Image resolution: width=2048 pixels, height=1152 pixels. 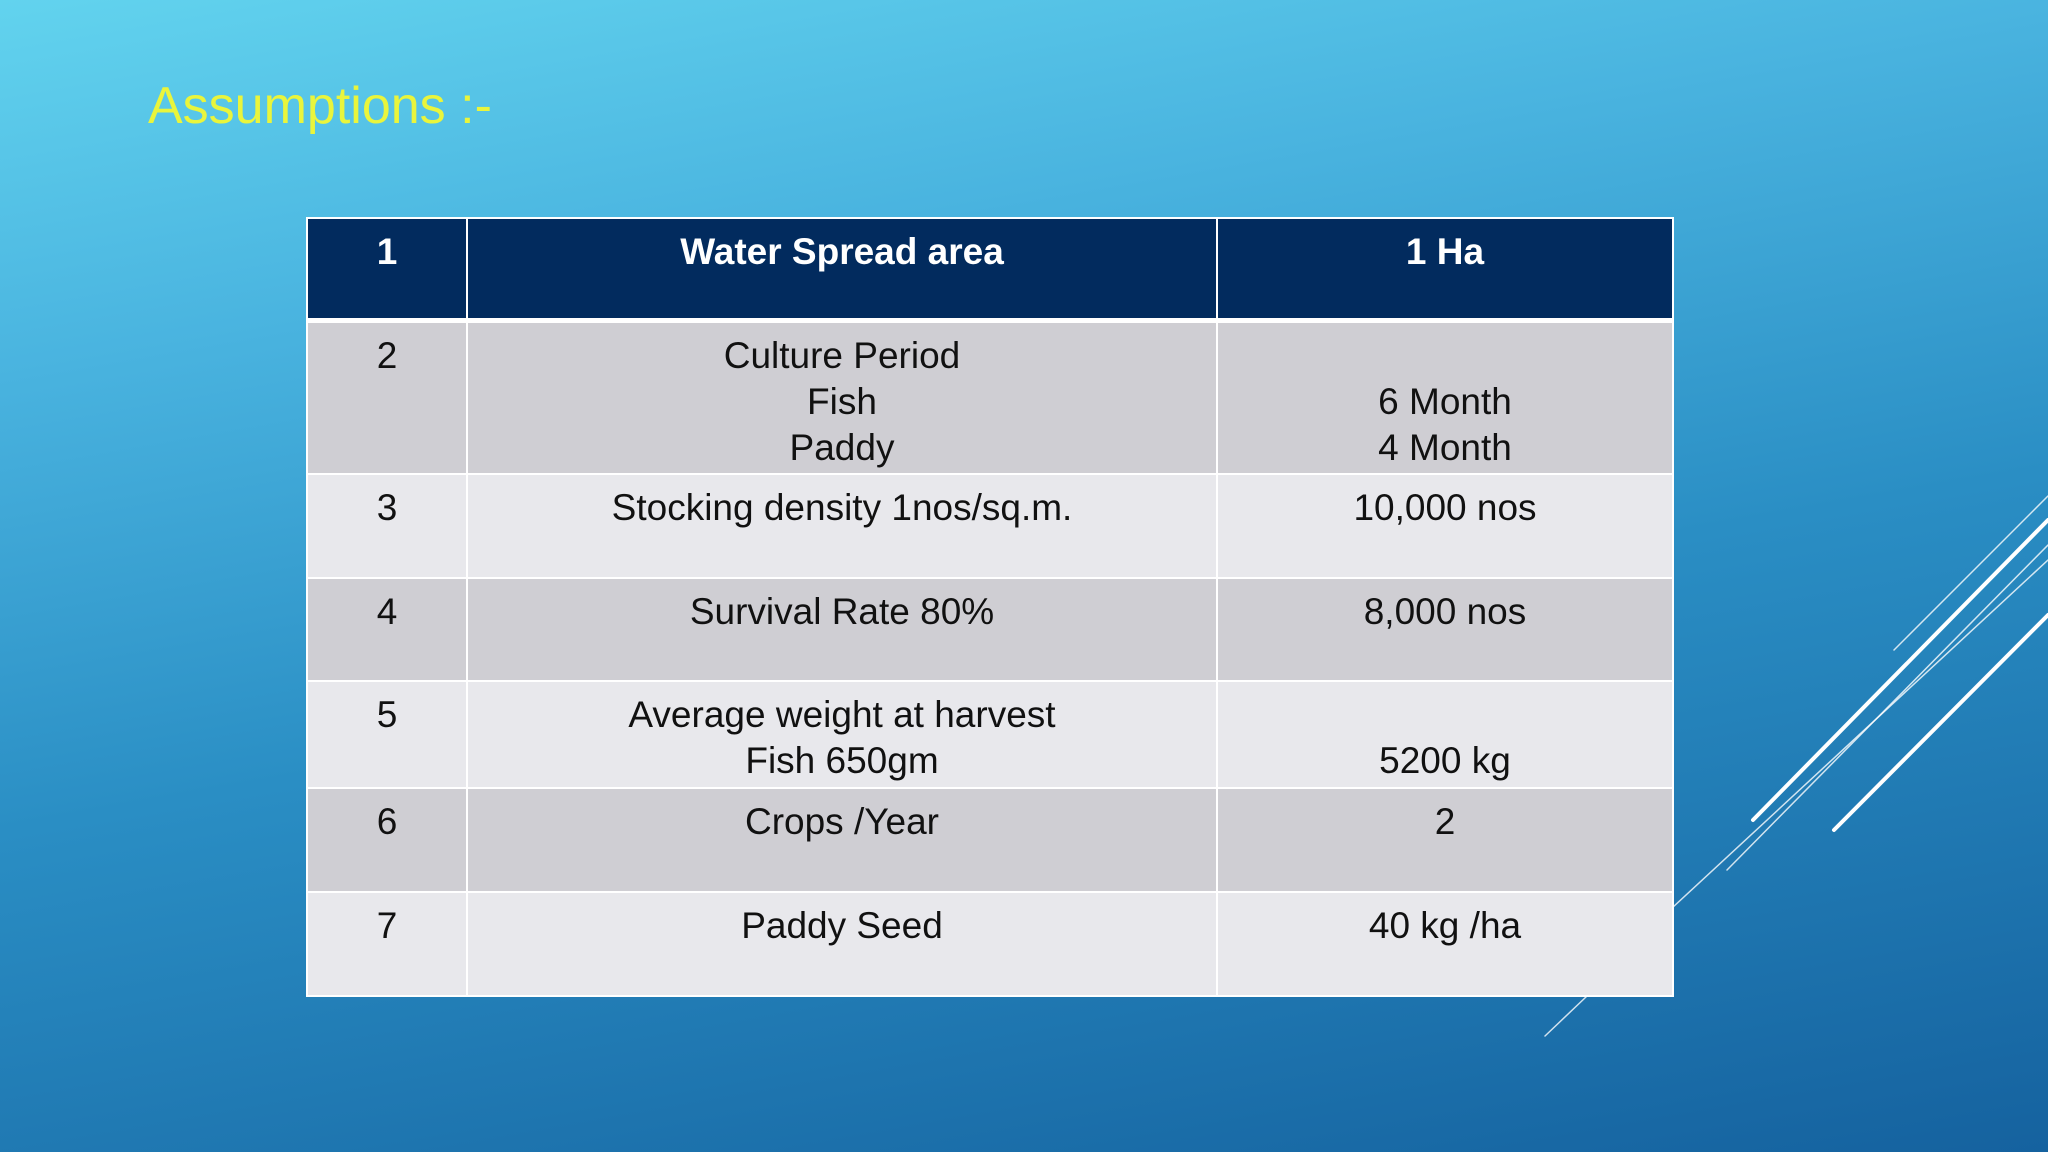 What do you see at coordinates (387, 629) in the screenshot?
I see `row-number: 4` at bounding box center [387, 629].